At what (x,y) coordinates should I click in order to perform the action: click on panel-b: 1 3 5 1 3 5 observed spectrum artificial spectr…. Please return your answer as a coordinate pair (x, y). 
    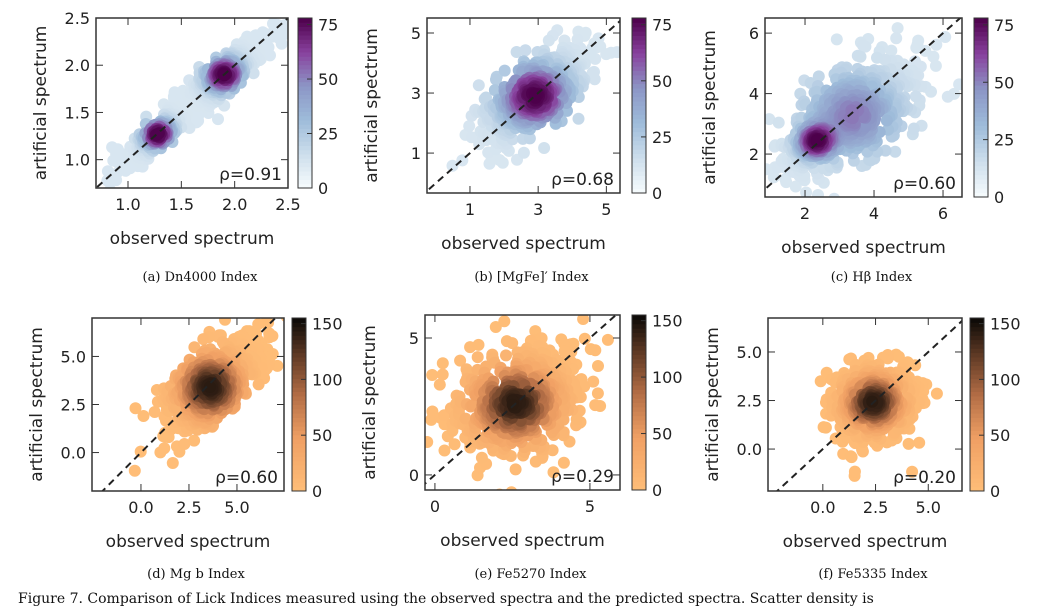
    Looking at the image, I should click on (517, 150).